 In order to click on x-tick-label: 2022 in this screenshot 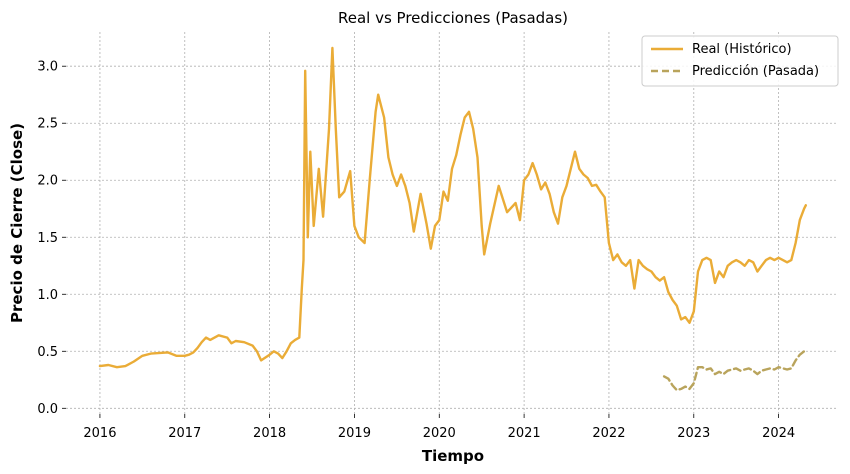, I will do `click(608, 433)`.